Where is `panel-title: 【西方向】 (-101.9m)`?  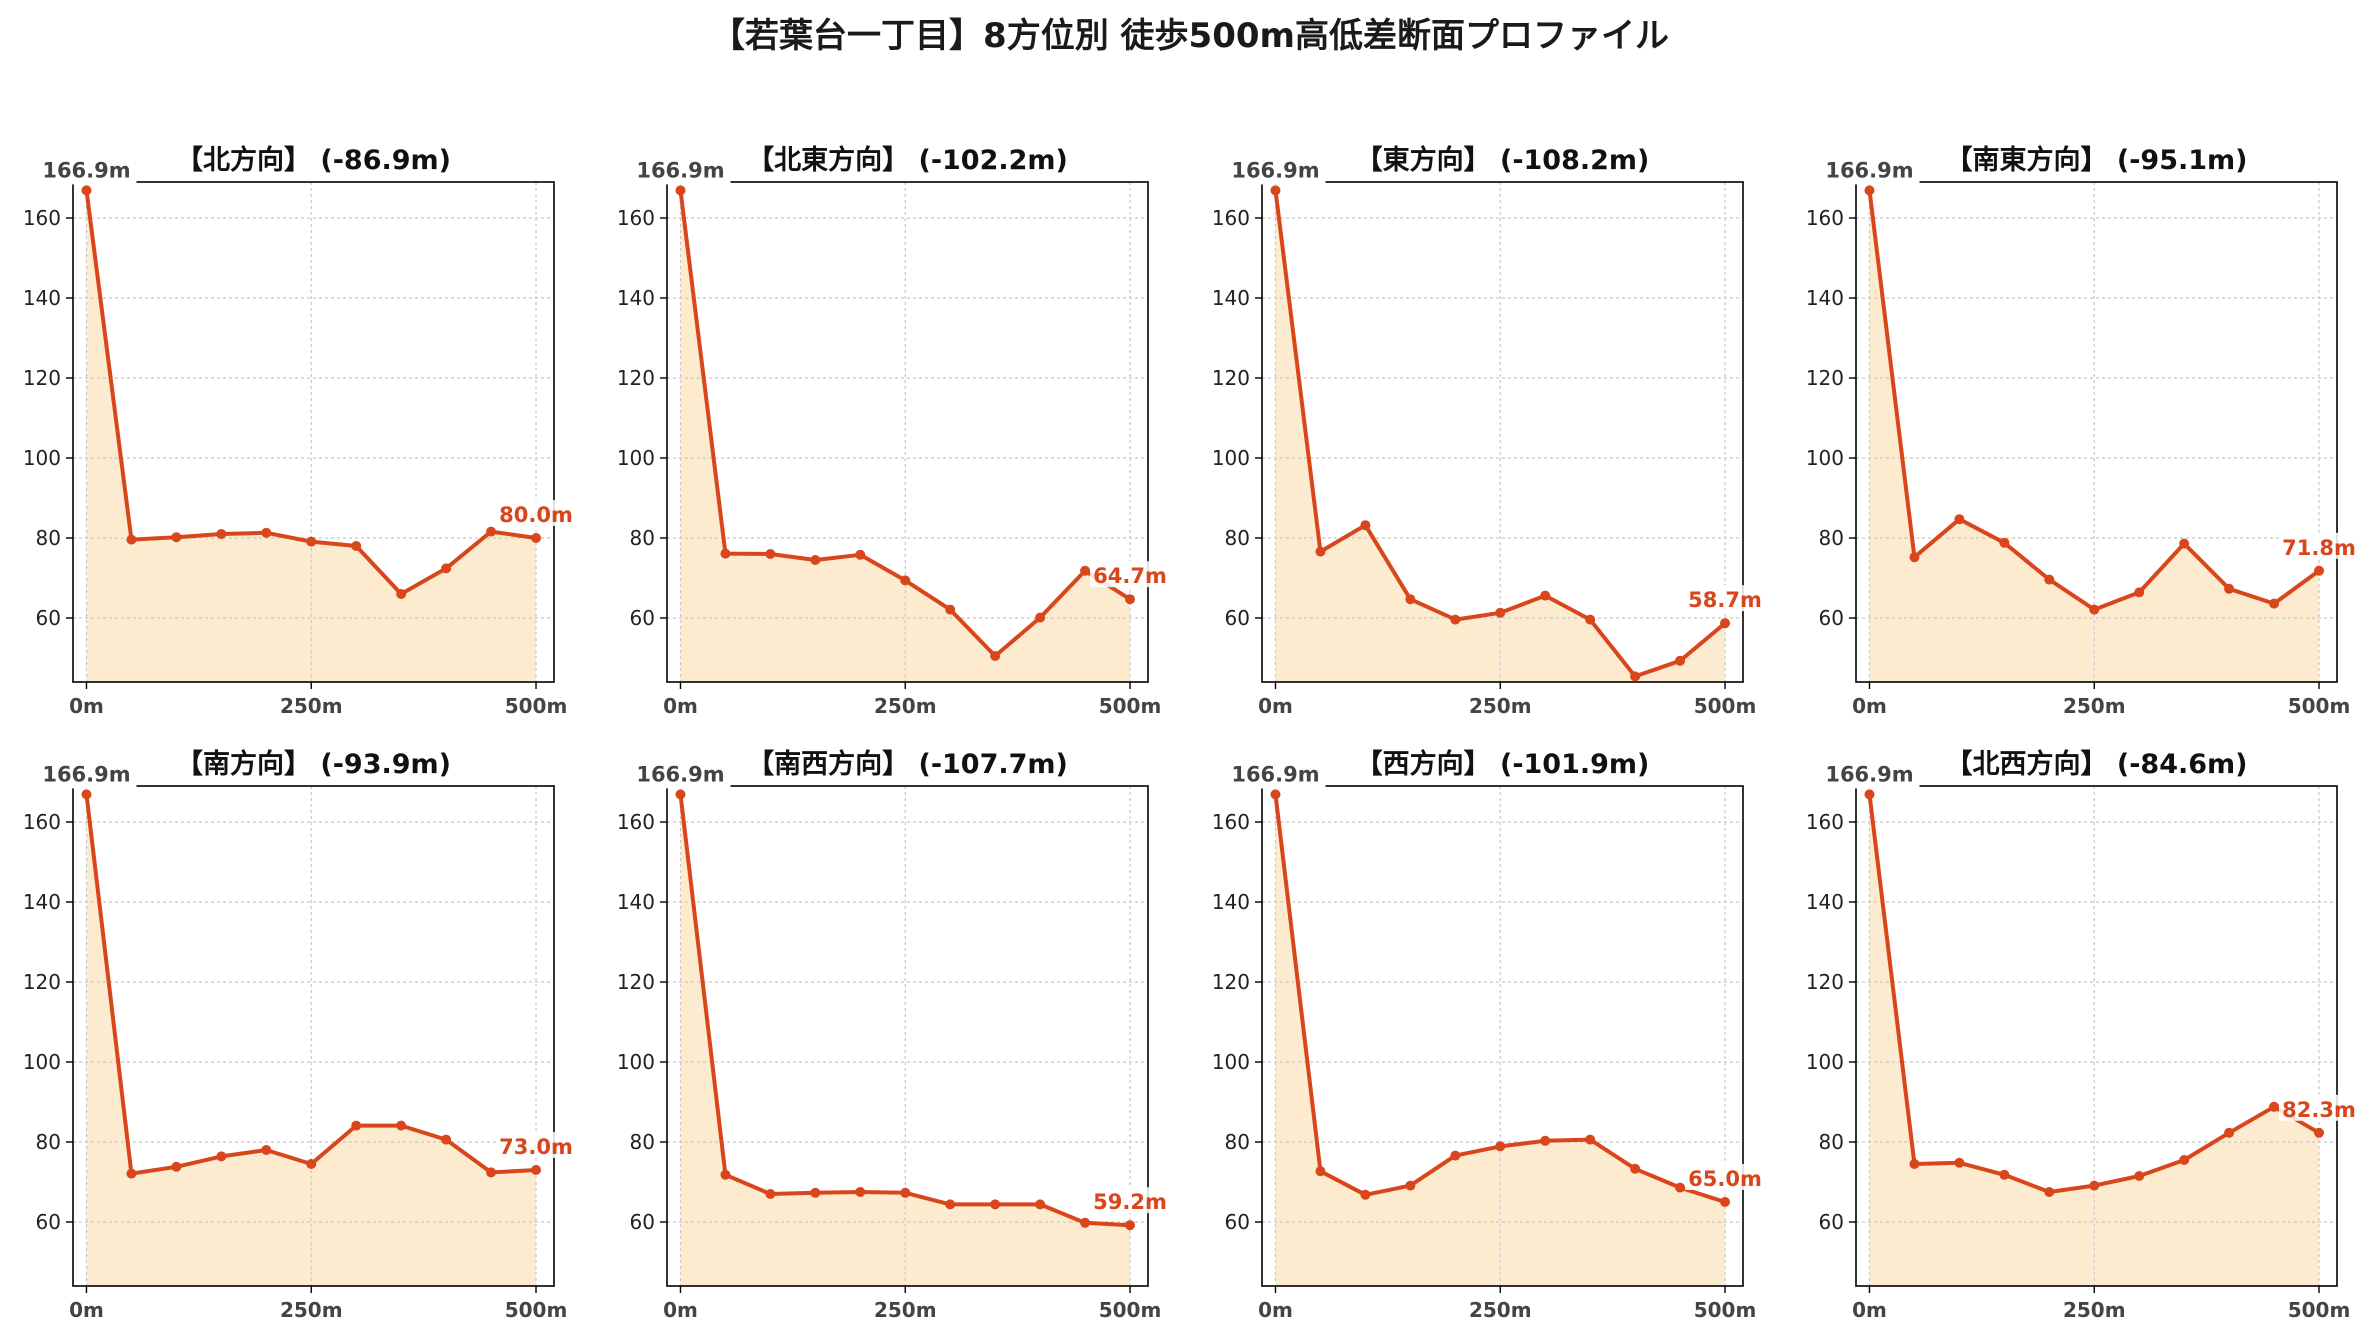
panel-title: 【西方向】 (-101.9m) is located at coordinates (1503, 764).